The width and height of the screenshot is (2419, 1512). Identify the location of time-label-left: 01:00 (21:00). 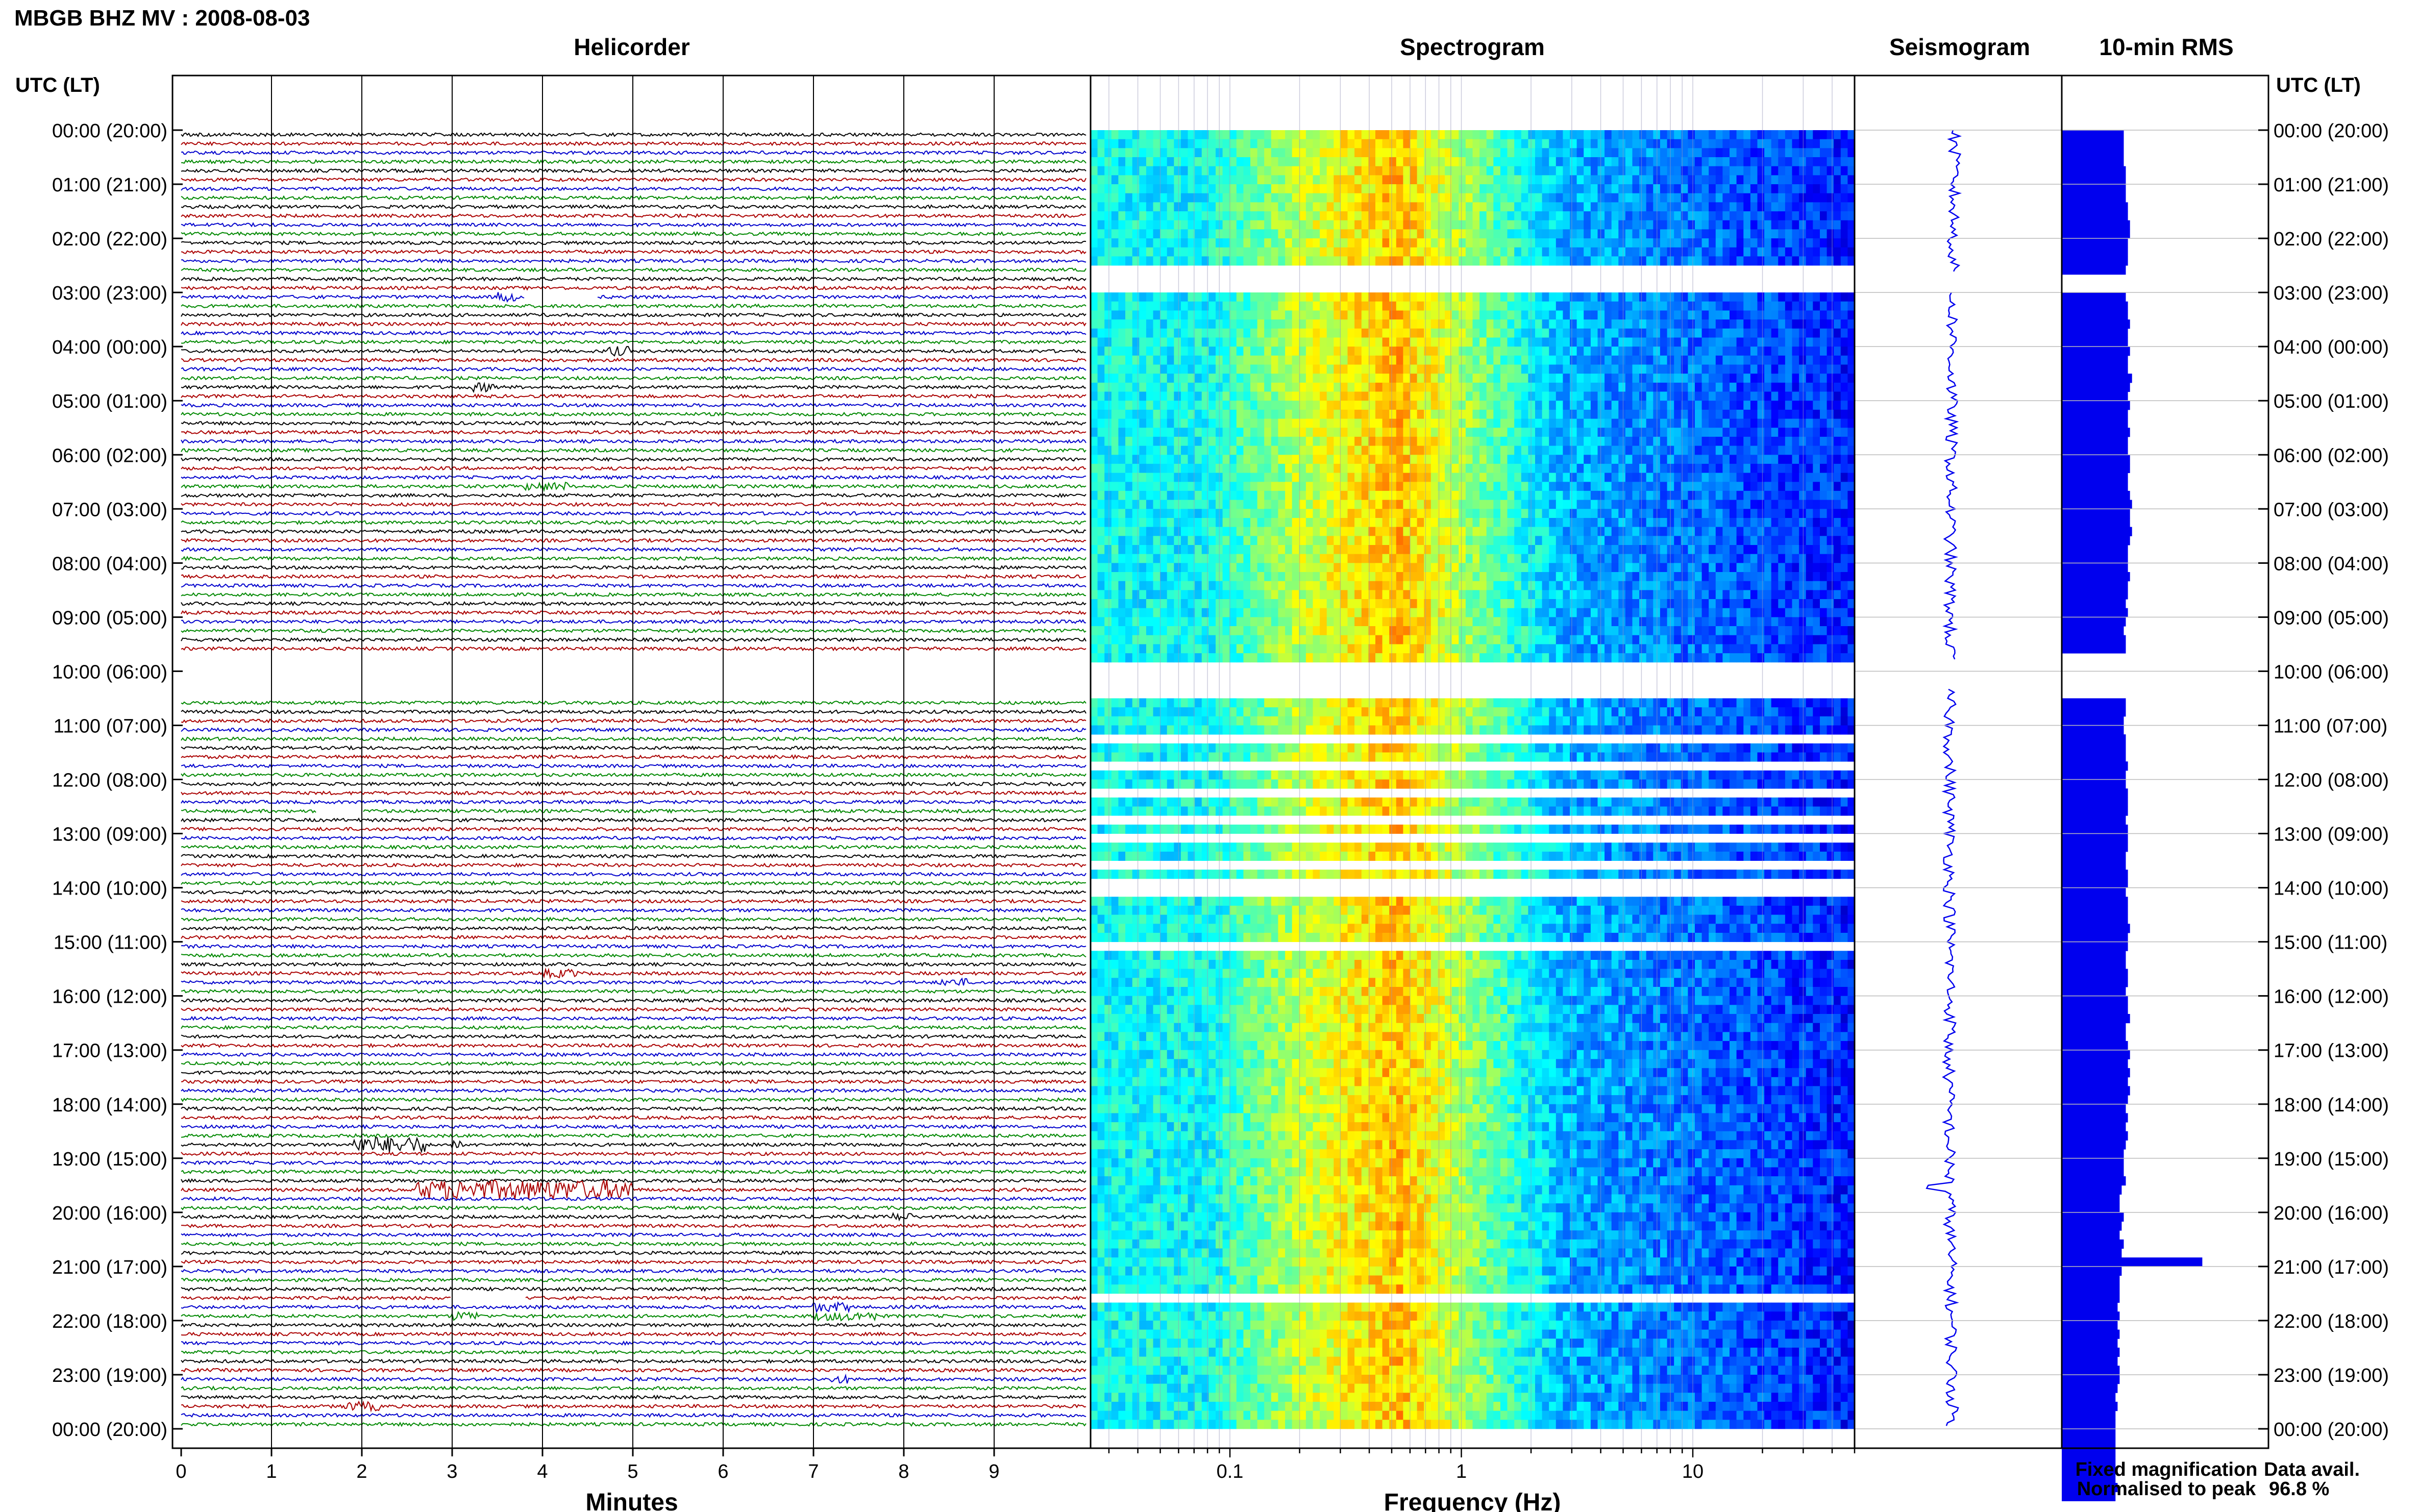
(109, 185).